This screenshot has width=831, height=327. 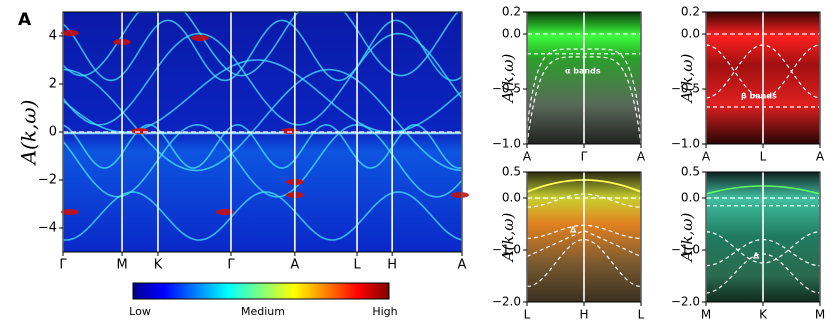 I want to click on panel-label: A, so click(x=25, y=20).